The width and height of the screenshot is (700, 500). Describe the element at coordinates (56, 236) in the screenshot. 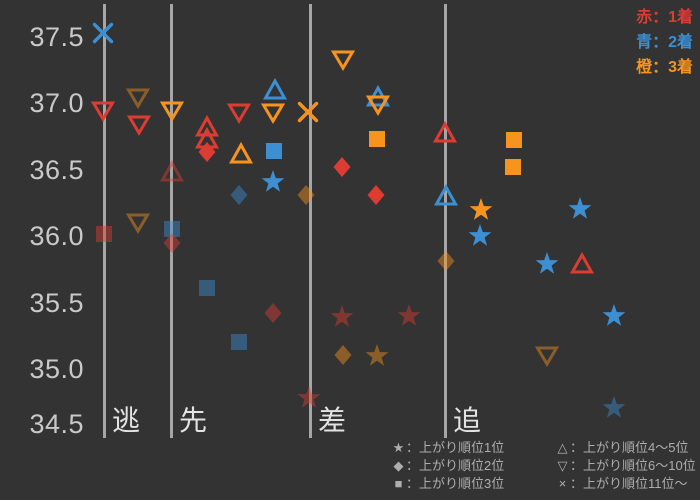

I see `y-tick-label: 36.0` at that location.